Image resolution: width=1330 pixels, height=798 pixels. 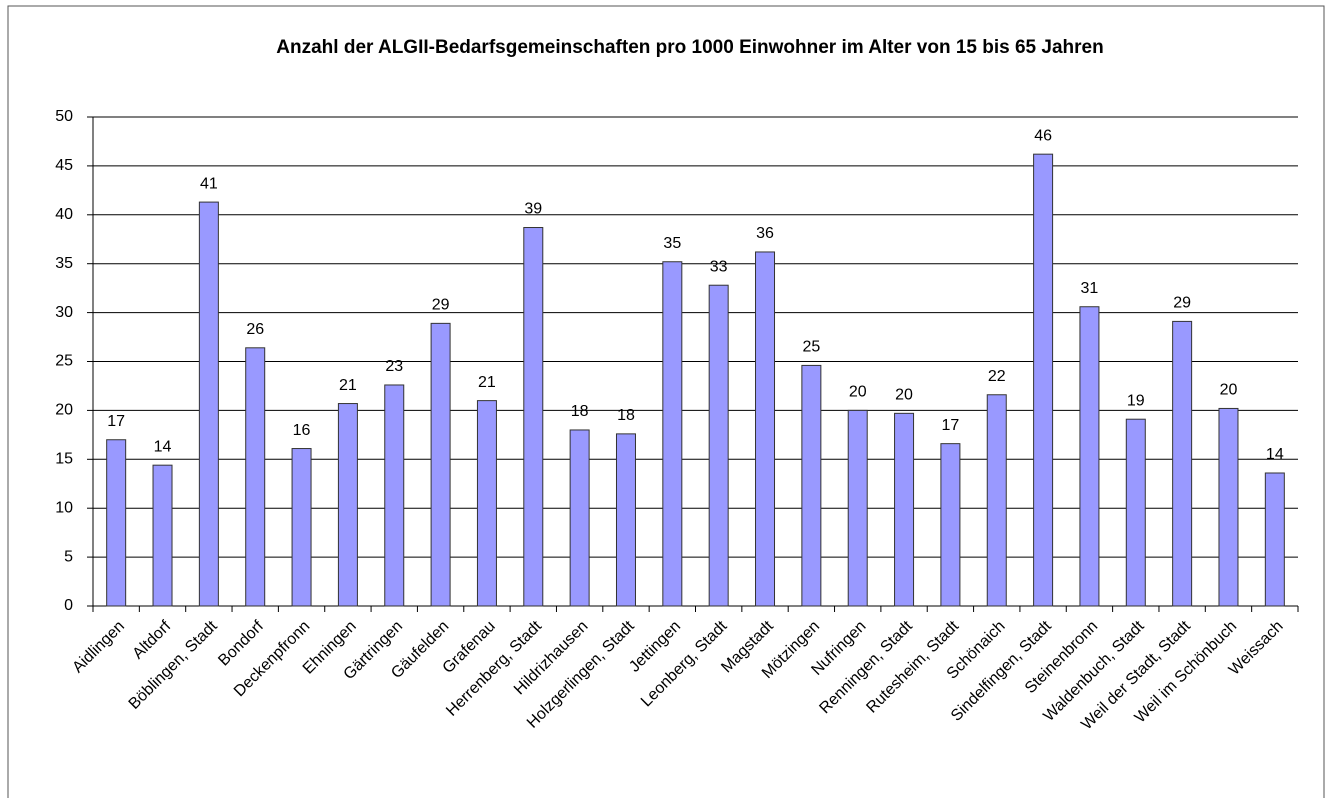 I want to click on y-tick-label: 35, so click(x=64, y=263).